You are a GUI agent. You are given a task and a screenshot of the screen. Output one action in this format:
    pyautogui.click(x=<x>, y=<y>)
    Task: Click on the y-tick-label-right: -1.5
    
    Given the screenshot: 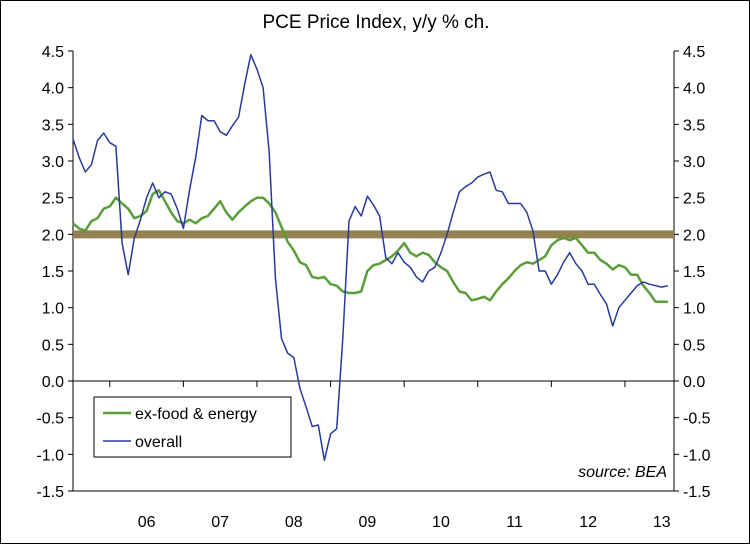 What is the action you would take?
    pyautogui.click(x=697, y=492)
    